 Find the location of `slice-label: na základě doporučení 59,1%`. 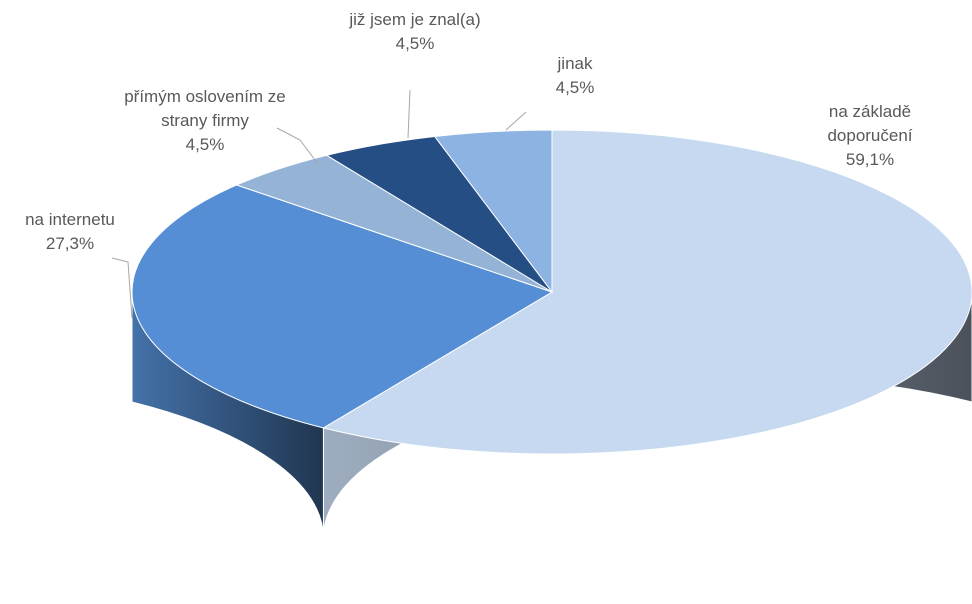

slice-label: na základě doporučení 59,1% is located at coordinates (870, 136).